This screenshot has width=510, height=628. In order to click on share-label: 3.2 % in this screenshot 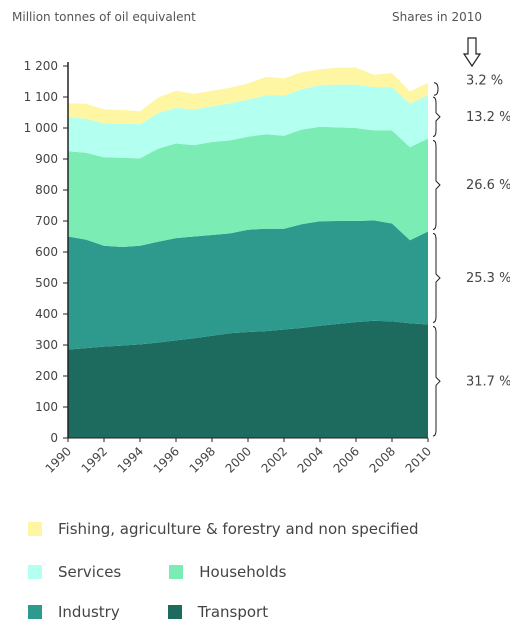, I will do `click(484, 81)`.